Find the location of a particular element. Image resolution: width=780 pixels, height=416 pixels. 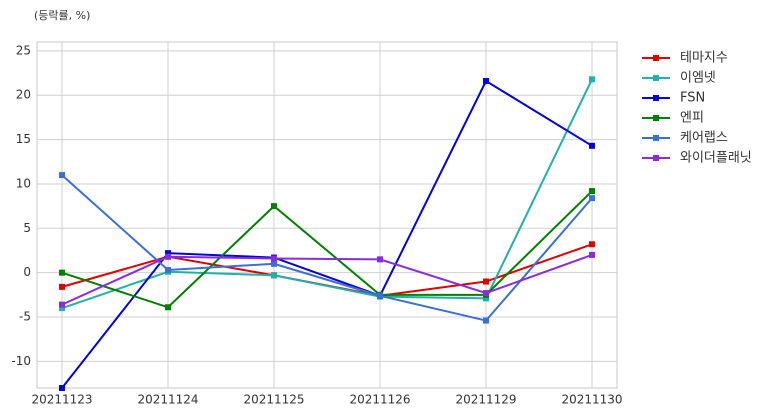

legend-label: 테마지수 is located at coordinates (704, 58).